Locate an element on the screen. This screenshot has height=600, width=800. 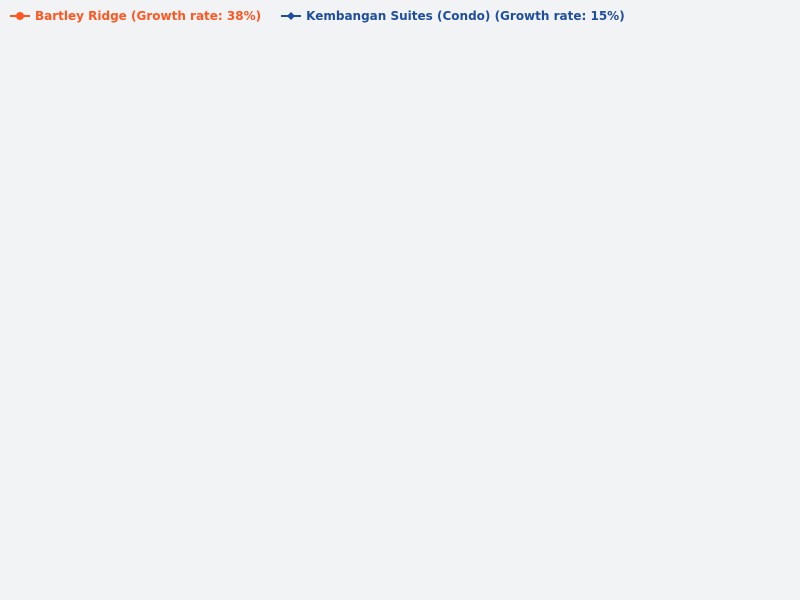
x-tick-label: Q3 2021 is located at coordinates (111, 578).